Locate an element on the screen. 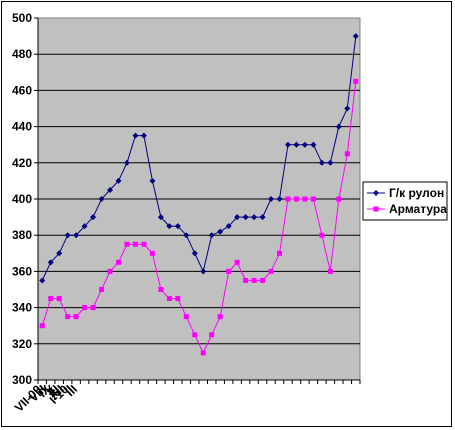  y-axis: 300 320 340 360 380 400 420 440 460 480 500 is located at coordinates (25, 199).